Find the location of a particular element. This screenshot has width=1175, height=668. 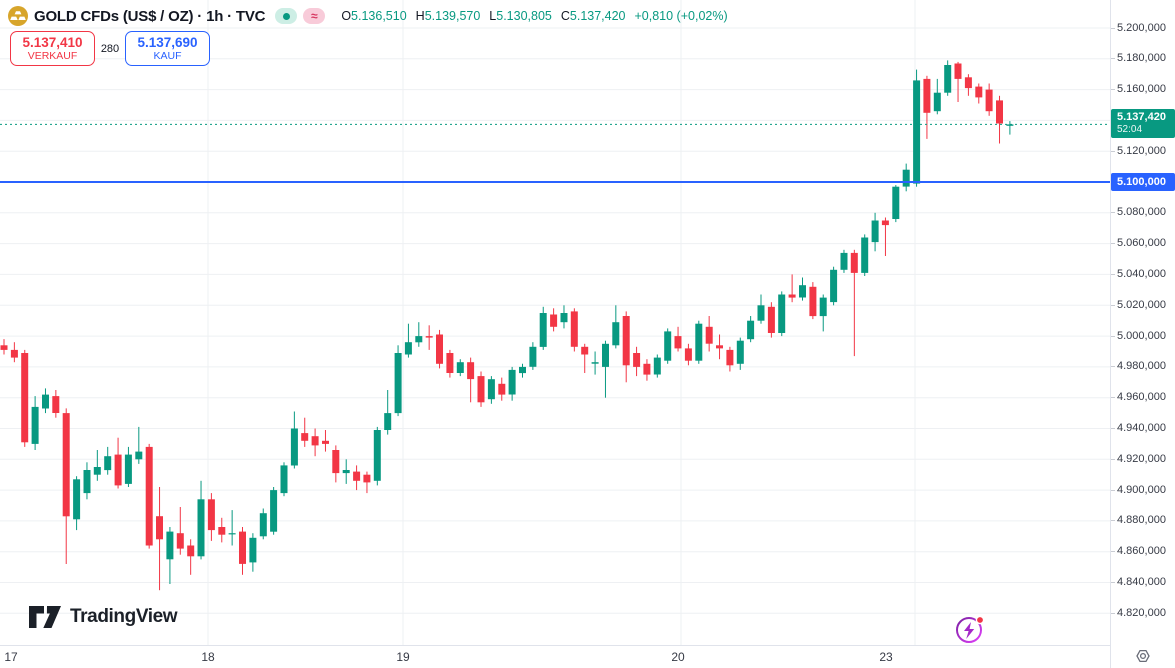

axis-settings-gear-icon is located at coordinates (1143, 656).